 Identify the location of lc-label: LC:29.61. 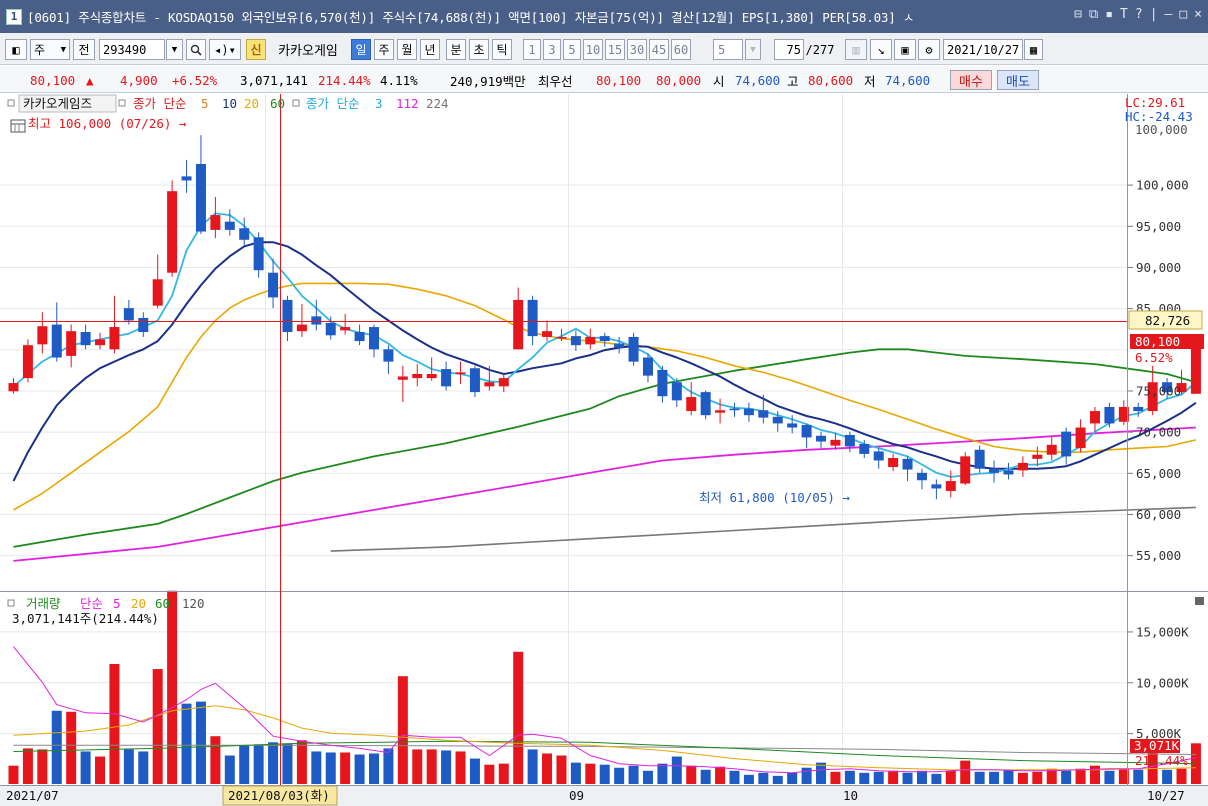
(1155, 102).